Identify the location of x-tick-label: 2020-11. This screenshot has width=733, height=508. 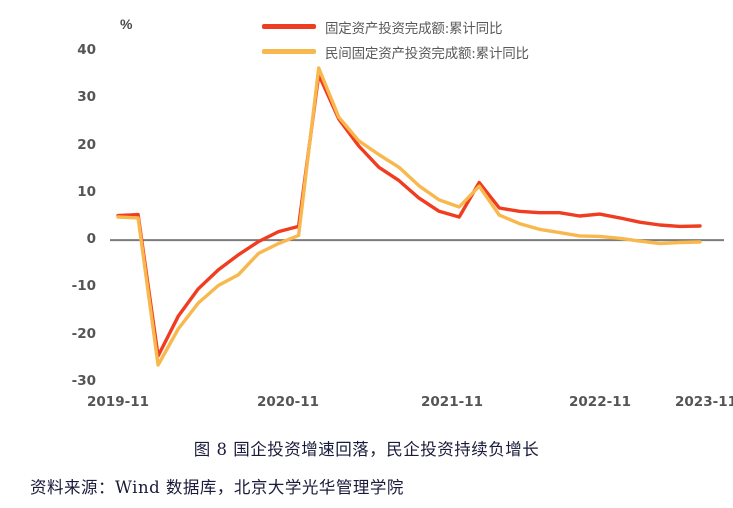
(288, 402).